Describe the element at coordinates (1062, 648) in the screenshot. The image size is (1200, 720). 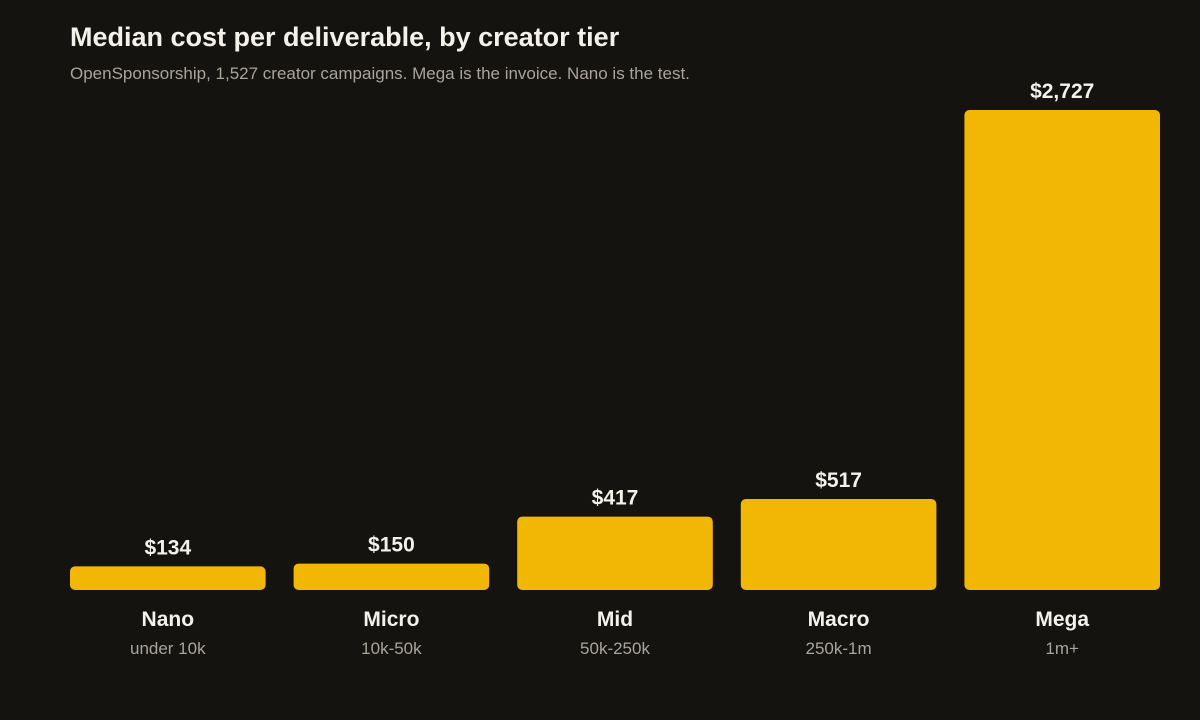
I see `range-label-mega: 1m+` at that location.